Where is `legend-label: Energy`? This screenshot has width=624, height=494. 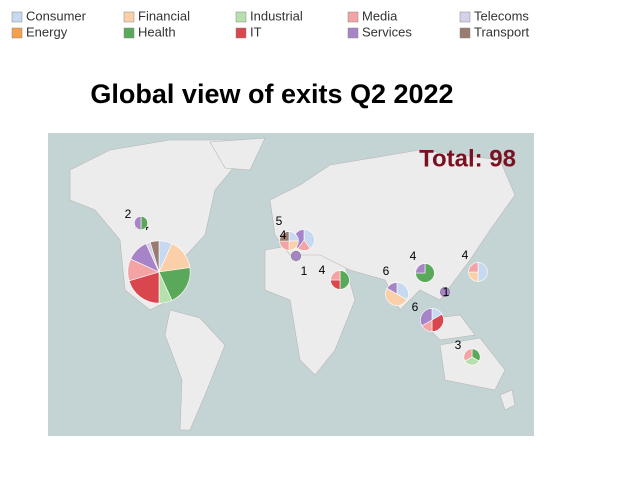 legend-label: Energy is located at coordinates (47, 31).